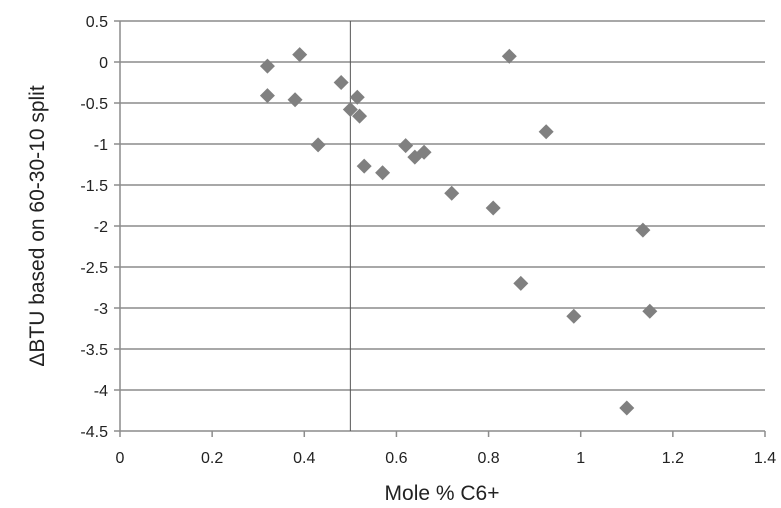 The height and width of the screenshot is (508, 781). What do you see at coordinates (94, 268) in the screenshot?
I see `y-tick-label: -2.5` at bounding box center [94, 268].